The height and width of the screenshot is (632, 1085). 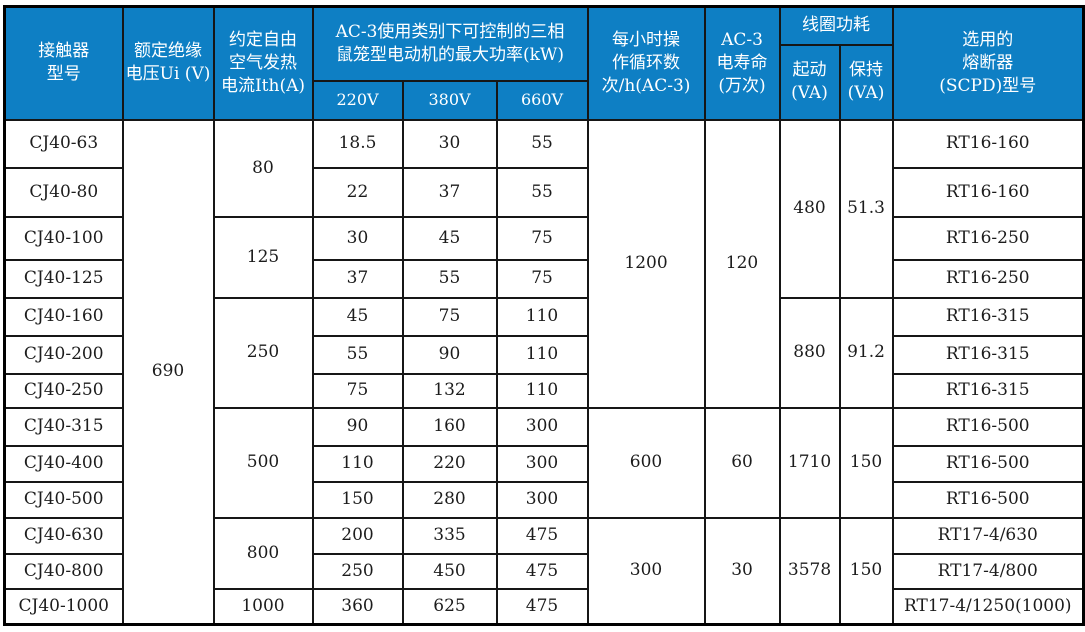 I want to click on table-row: CJ40-500 150 280 300 RT16-500, so click(x=544, y=499).